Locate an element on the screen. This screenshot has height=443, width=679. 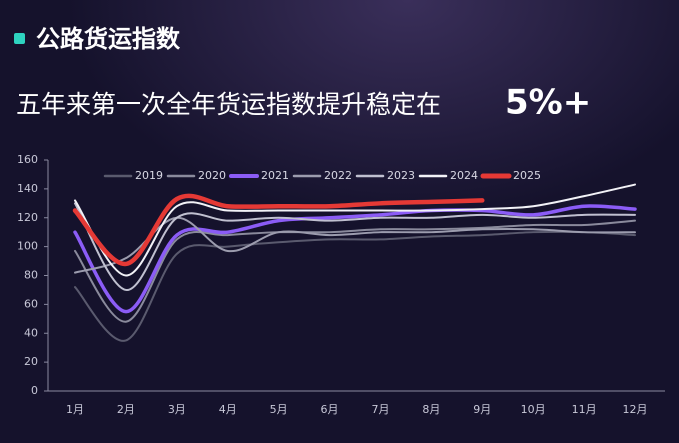
x-tick-label: 3月 is located at coordinates (177, 409).